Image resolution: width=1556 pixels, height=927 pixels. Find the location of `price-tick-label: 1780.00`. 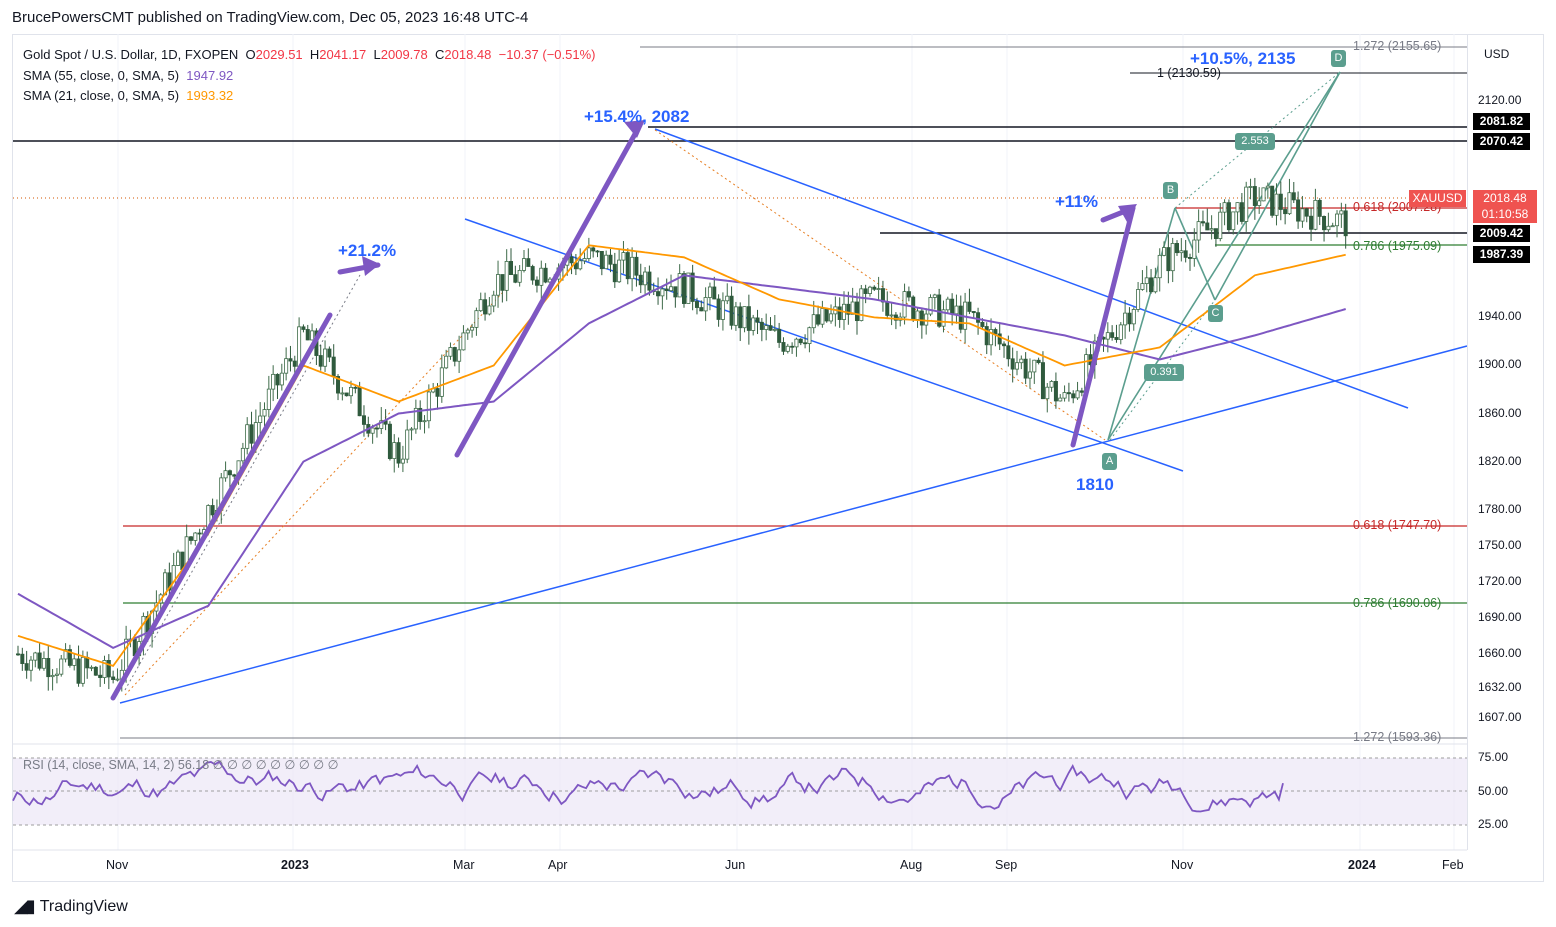

price-tick-label: 1780.00 is located at coordinates (1500, 508).